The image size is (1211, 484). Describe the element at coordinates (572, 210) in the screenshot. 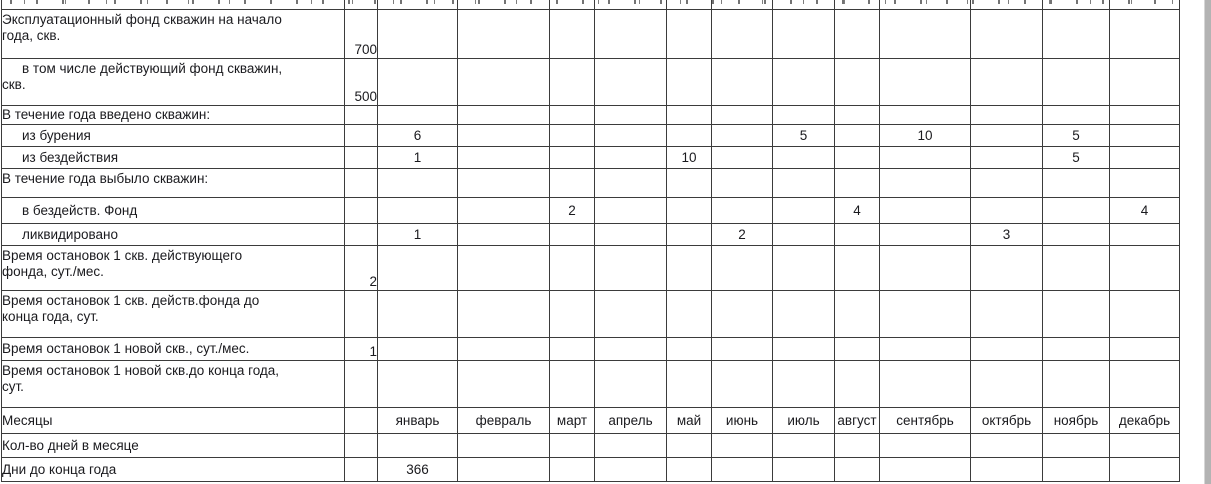

I see `month-cell: 2` at that location.